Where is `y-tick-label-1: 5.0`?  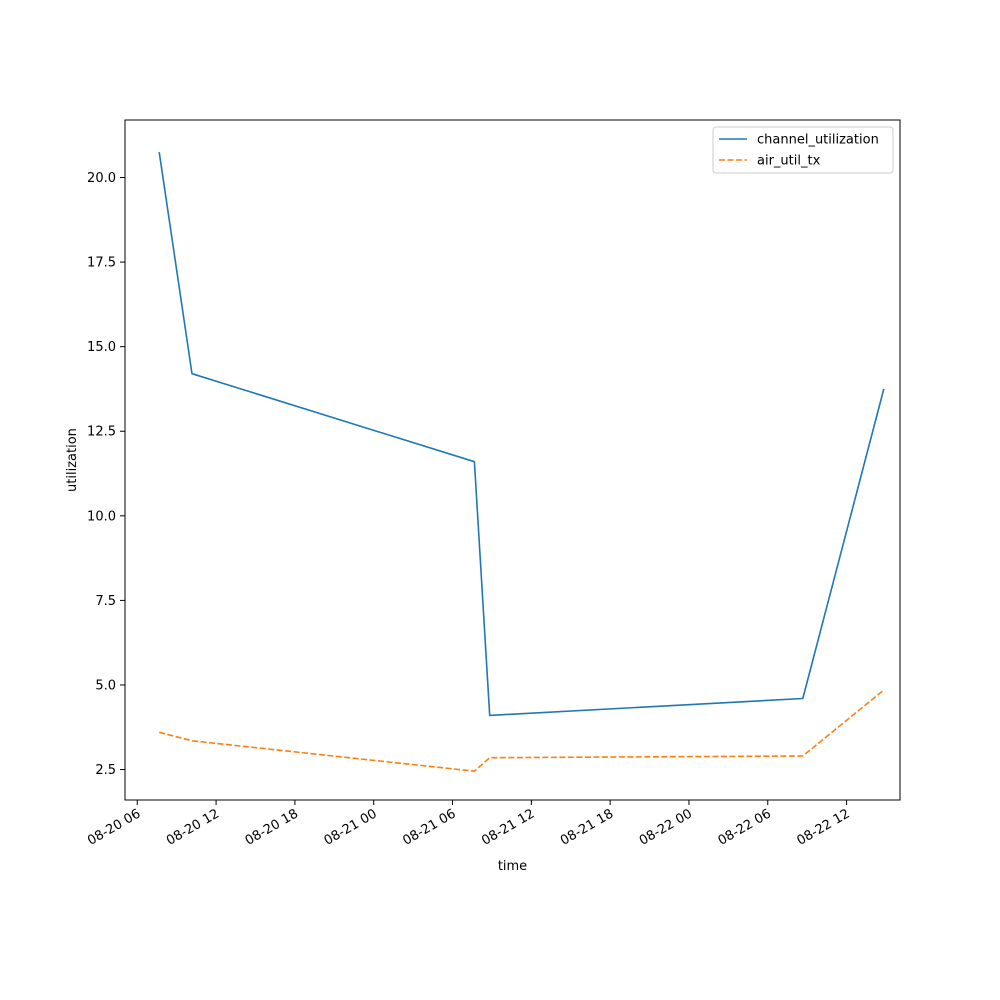 y-tick-label-1: 5.0 is located at coordinates (105, 685).